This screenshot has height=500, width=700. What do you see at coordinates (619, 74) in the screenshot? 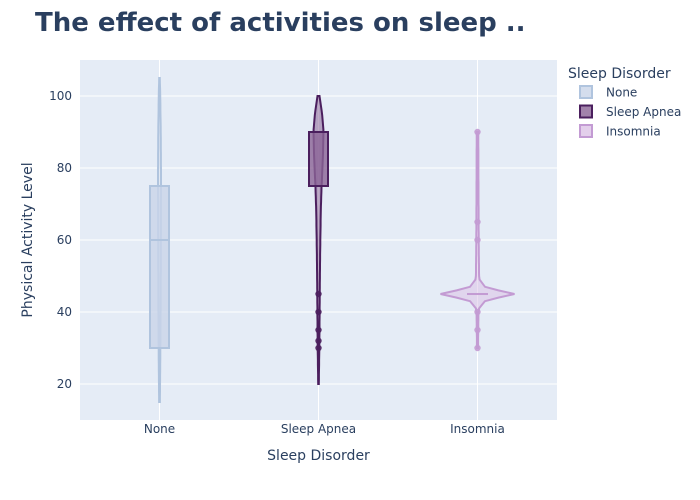
I see `legend-title: Sleep Disorder` at bounding box center [619, 74].